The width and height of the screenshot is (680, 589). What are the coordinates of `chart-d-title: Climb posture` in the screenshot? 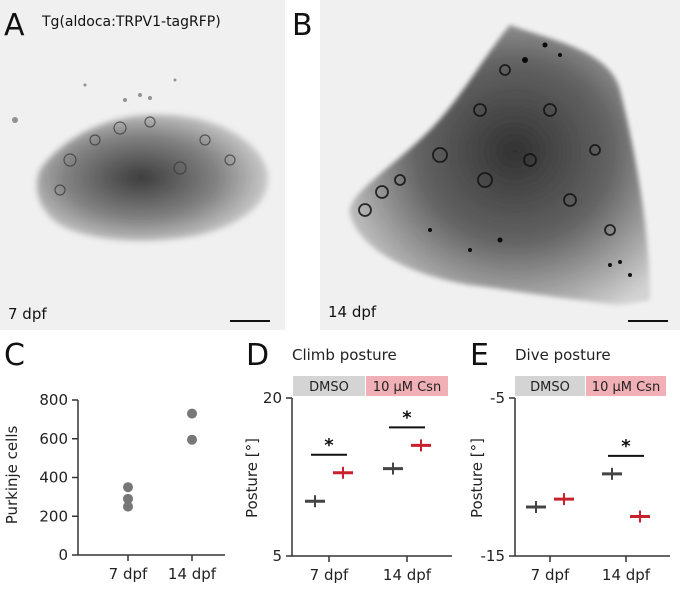 It's located at (344, 355).